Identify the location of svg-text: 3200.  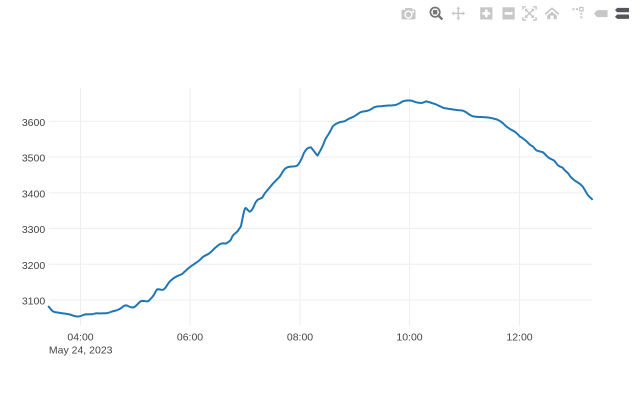
(34, 266).